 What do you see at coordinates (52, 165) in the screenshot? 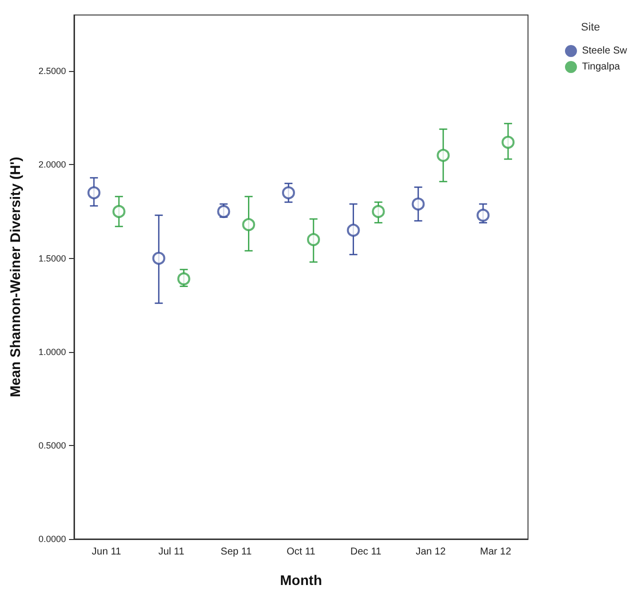
I see `y-tick-label: 2.0000` at bounding box center [52, 165].